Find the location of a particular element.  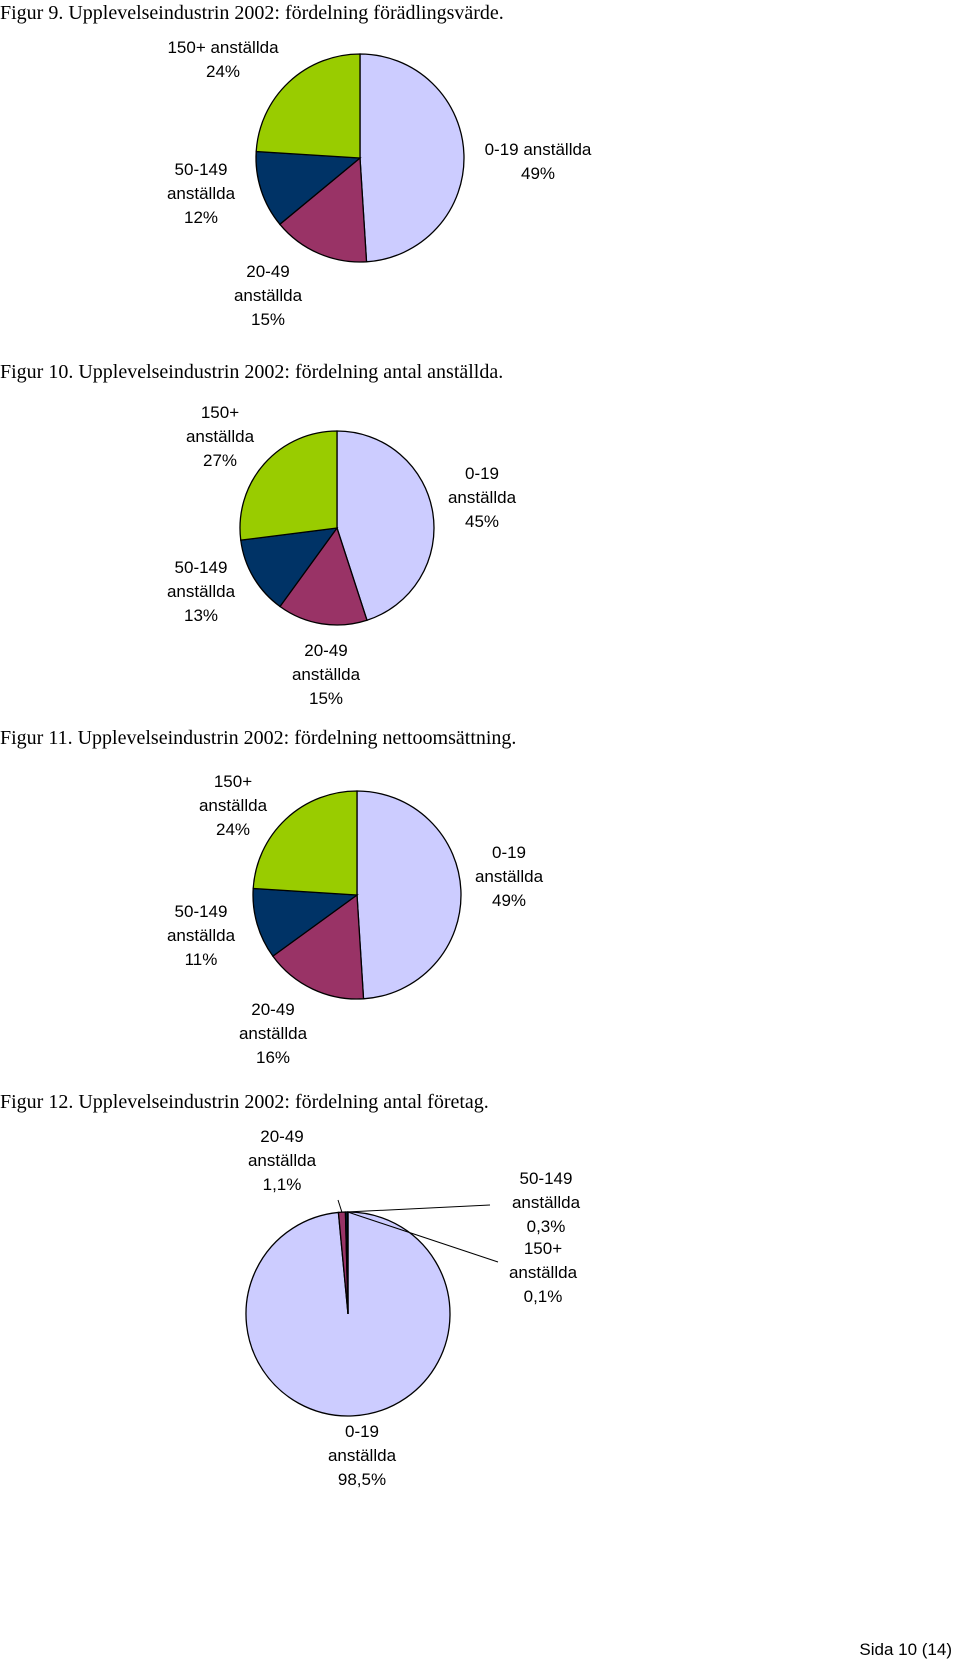

slice-value: 16% is located at coordinates (273, 1057).